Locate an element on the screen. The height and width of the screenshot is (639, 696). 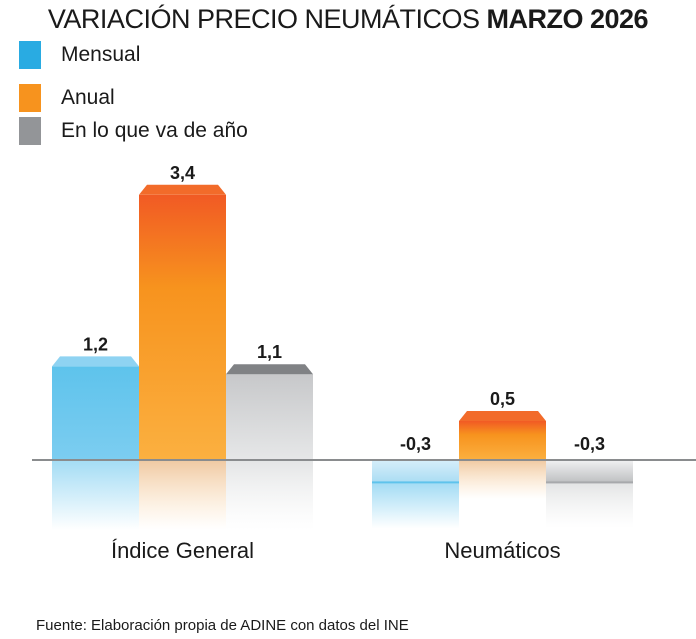
data-label-2-1: -0,3 is located at coordinates (589, 444).